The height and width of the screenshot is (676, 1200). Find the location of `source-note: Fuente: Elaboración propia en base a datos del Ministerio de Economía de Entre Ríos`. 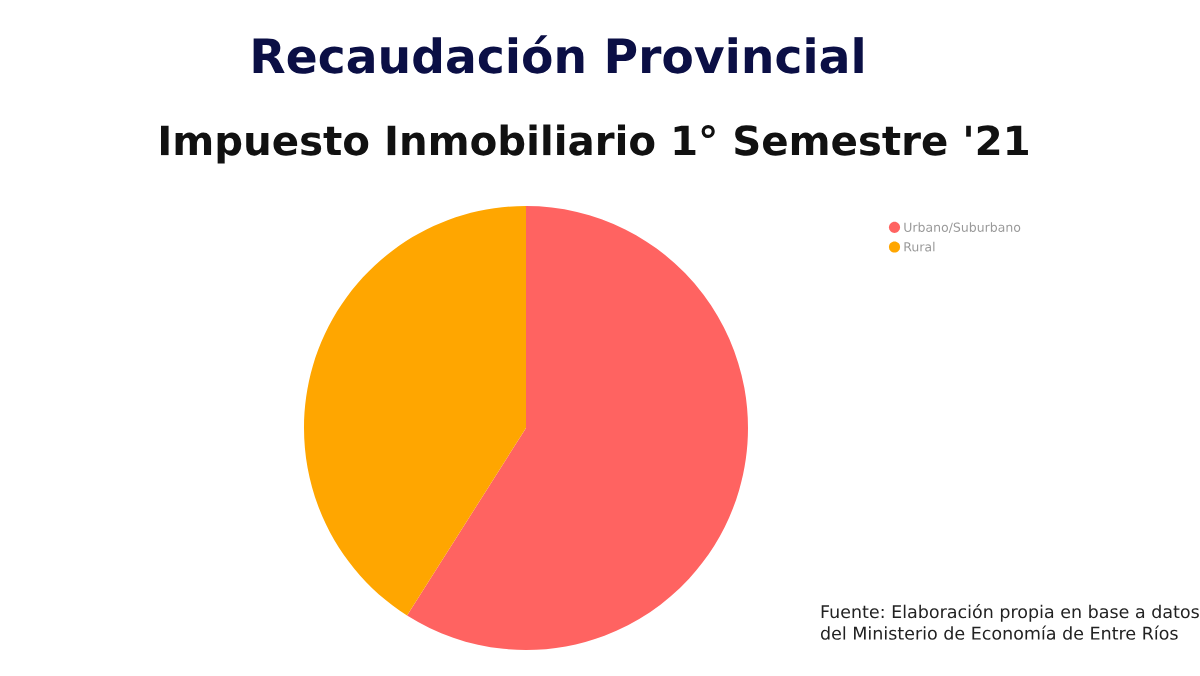

source-note: Fuente: Elaboración propia en base a datos del Ministerio de Economía de Entre Ríos is located at coordinates (1009, 622).